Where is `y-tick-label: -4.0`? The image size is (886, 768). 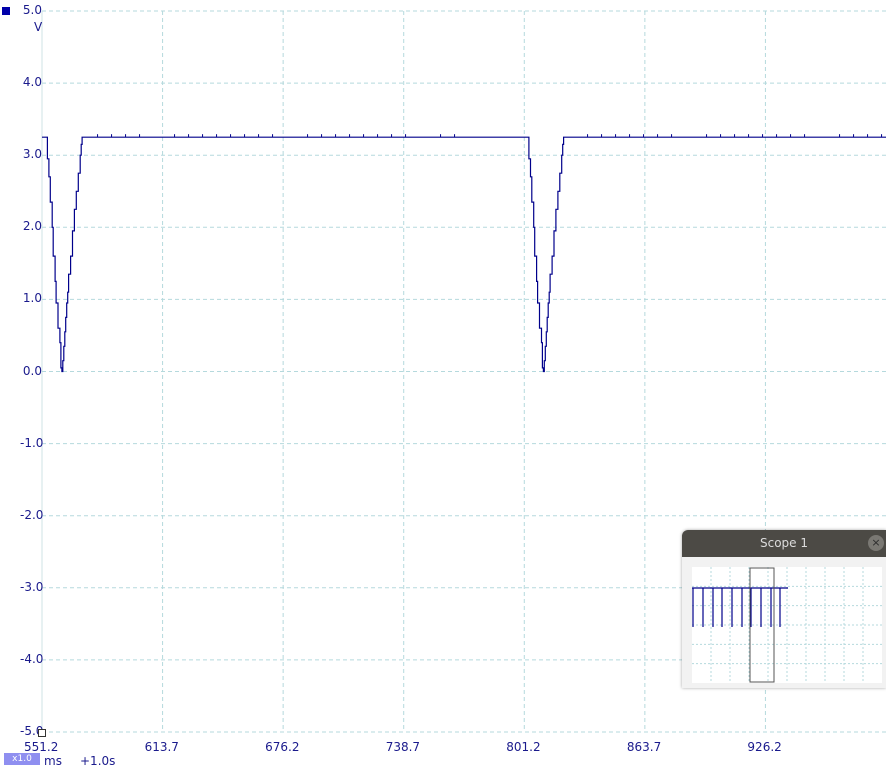
y-tick-label: -4.0 is located at coordinates (32, 658).